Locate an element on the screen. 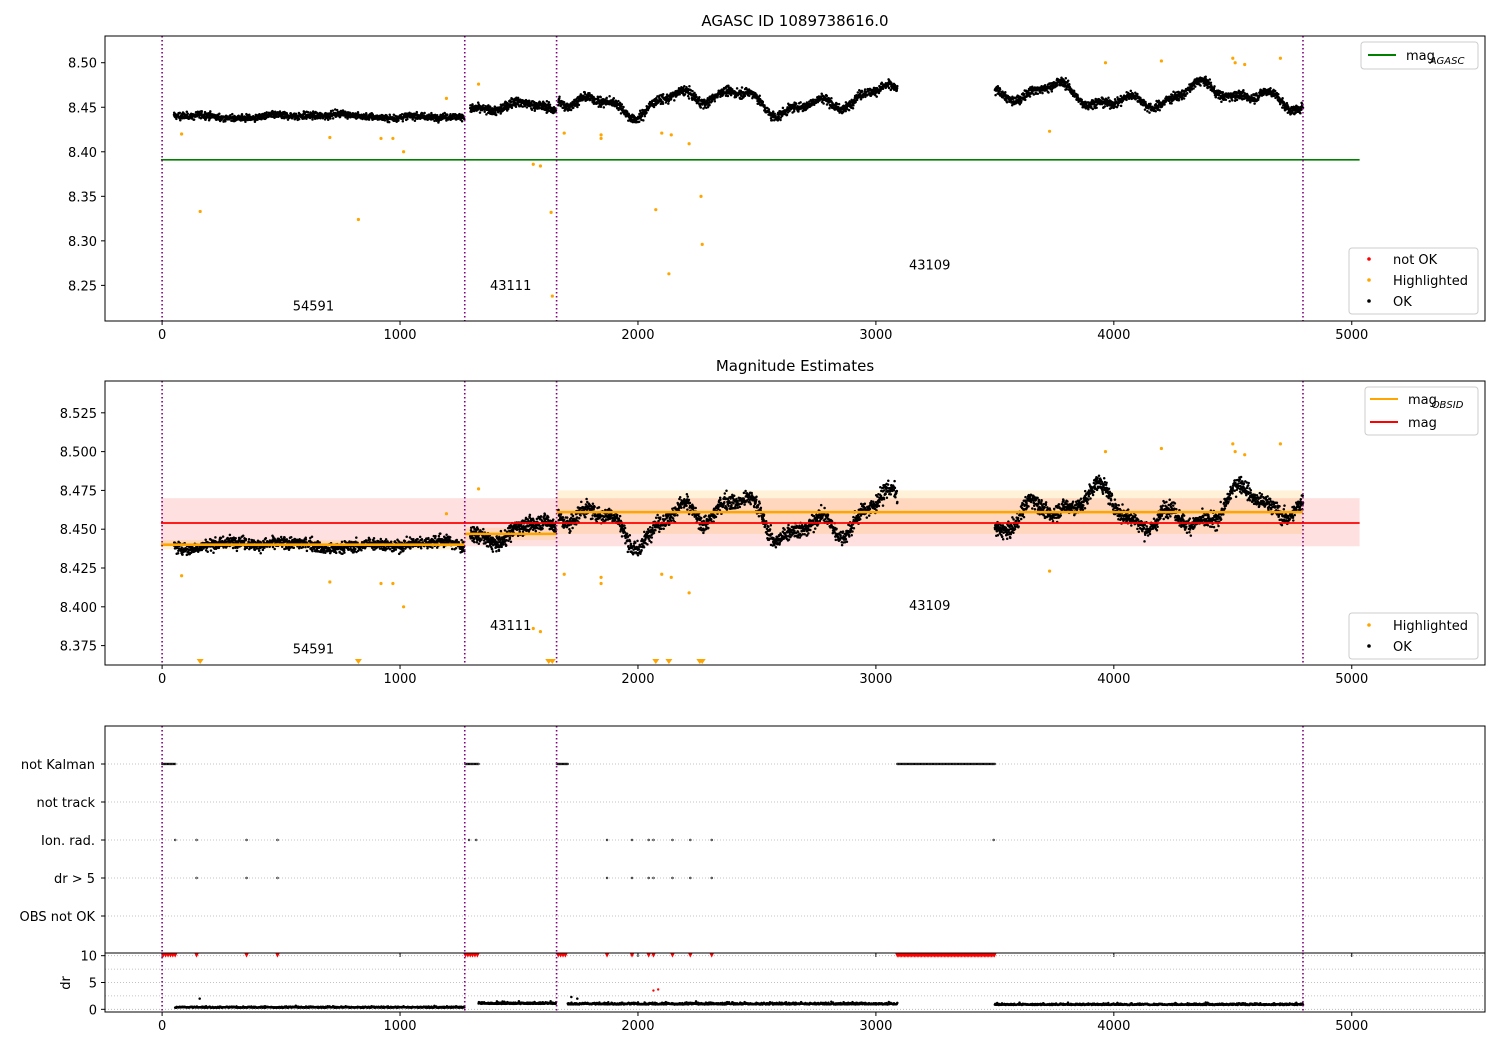 The image size is (1500, 1050). magnitude-estimates-title: Magnitude Estimates is located at coordinates (795, 366).